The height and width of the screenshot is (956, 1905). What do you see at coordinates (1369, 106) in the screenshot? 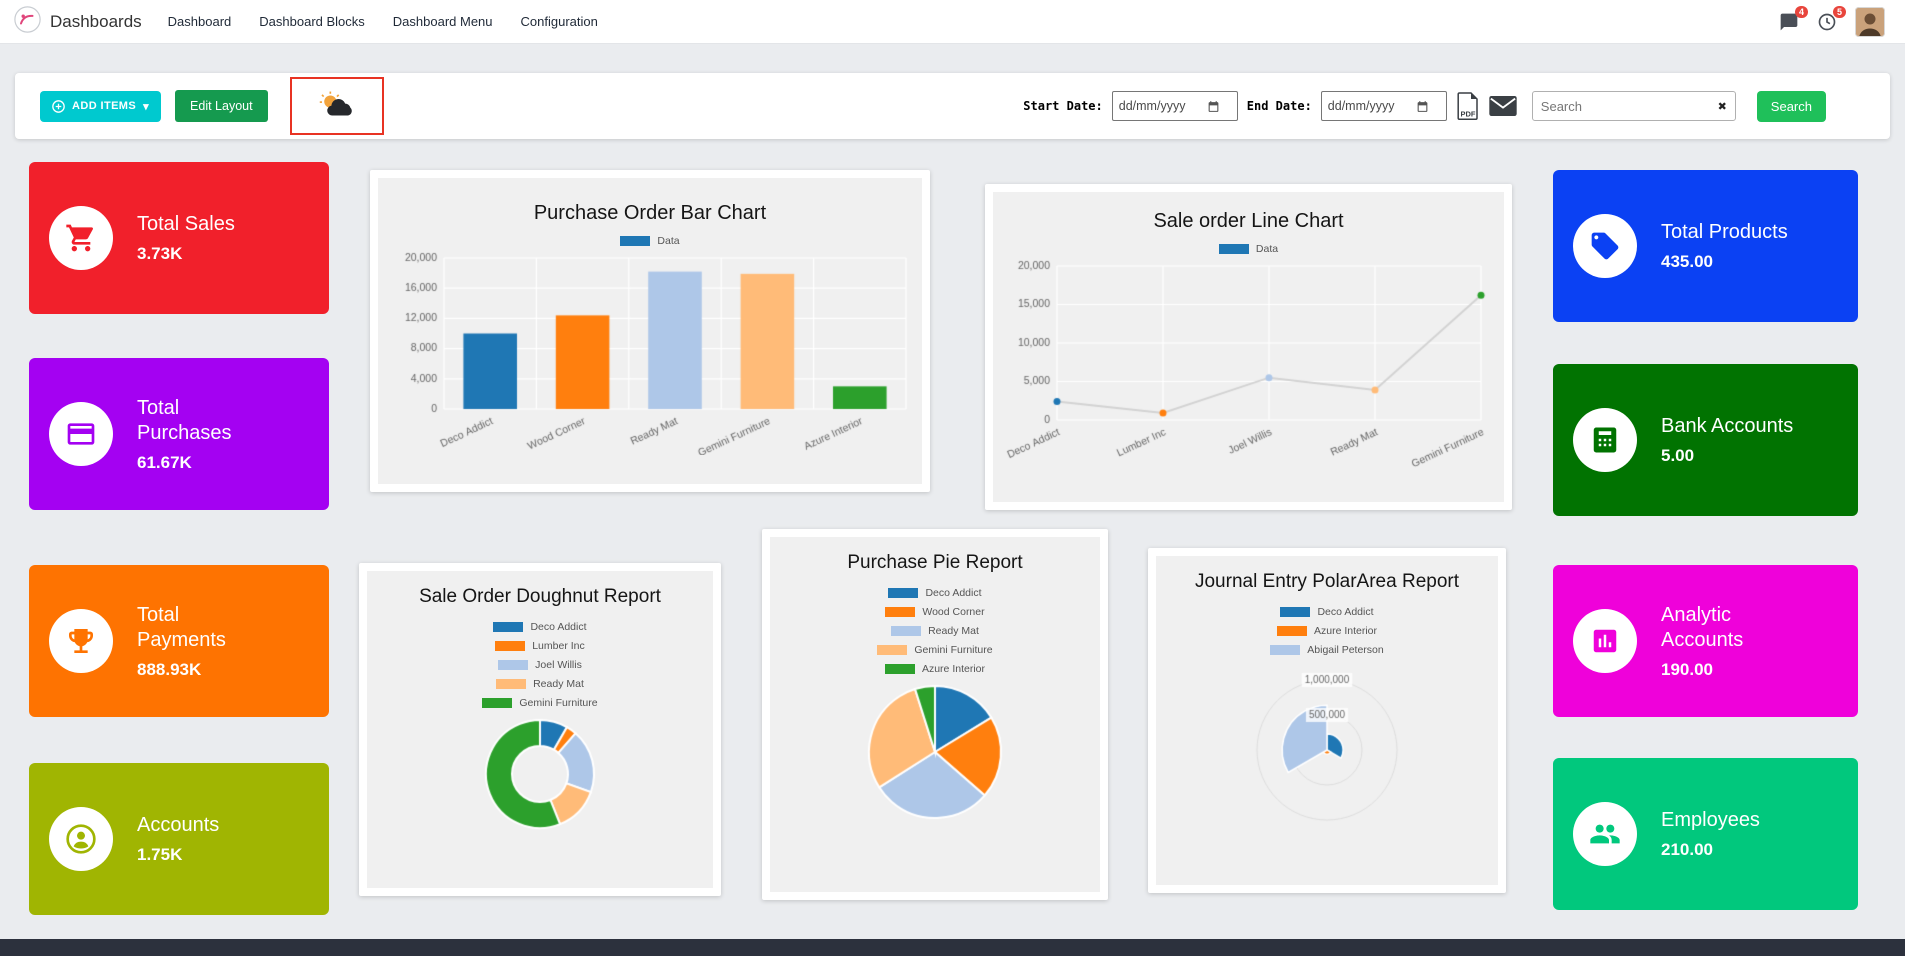
I see `end-date-input` at bounding box center [1369, 106].